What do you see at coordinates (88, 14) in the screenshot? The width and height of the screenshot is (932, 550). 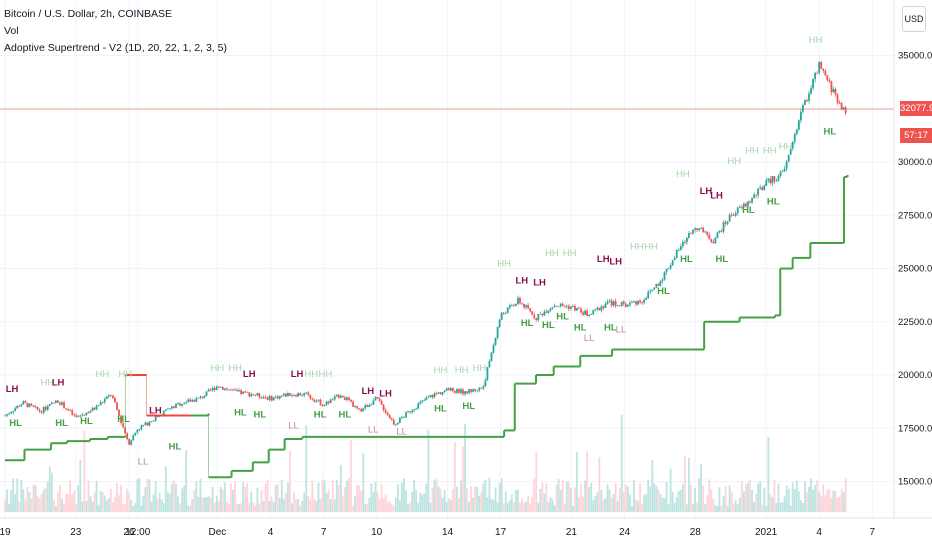 I see `symbol-title: Bitcoin / U.S. Dollar, 2h, COINBASE` at bounding box center [88, 14].